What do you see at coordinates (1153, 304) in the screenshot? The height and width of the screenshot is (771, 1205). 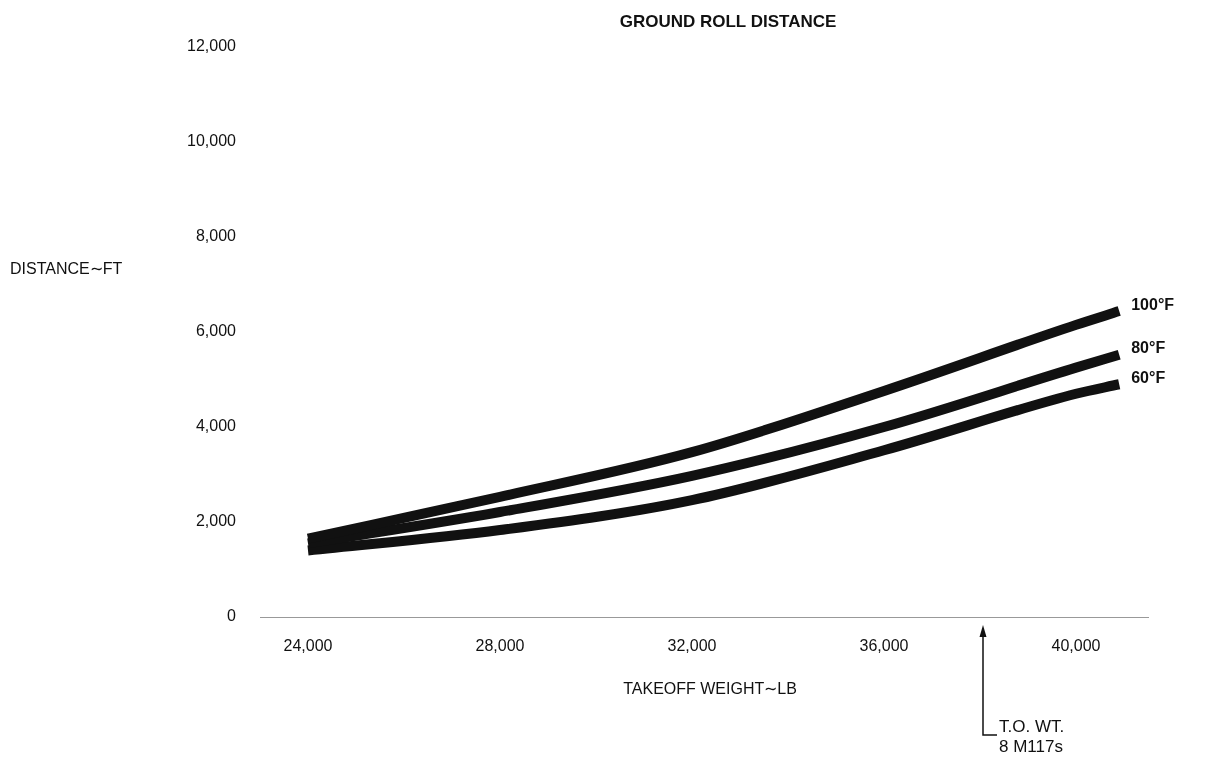 I see `series-label: 100°F` at bounding box center [1153, 304].